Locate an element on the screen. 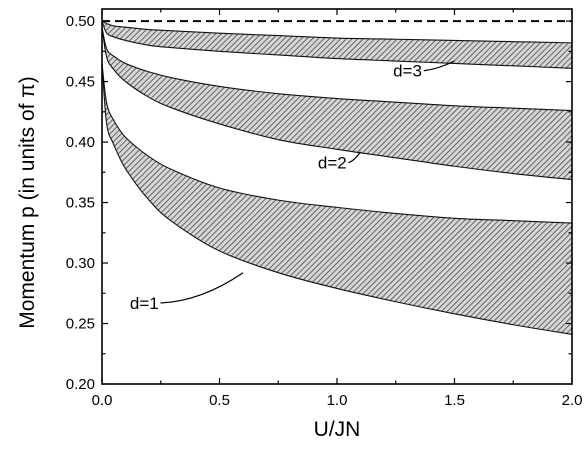 The image size is (587, 449). y-tick-label: 0.45 is located at coordinates (80, 82).